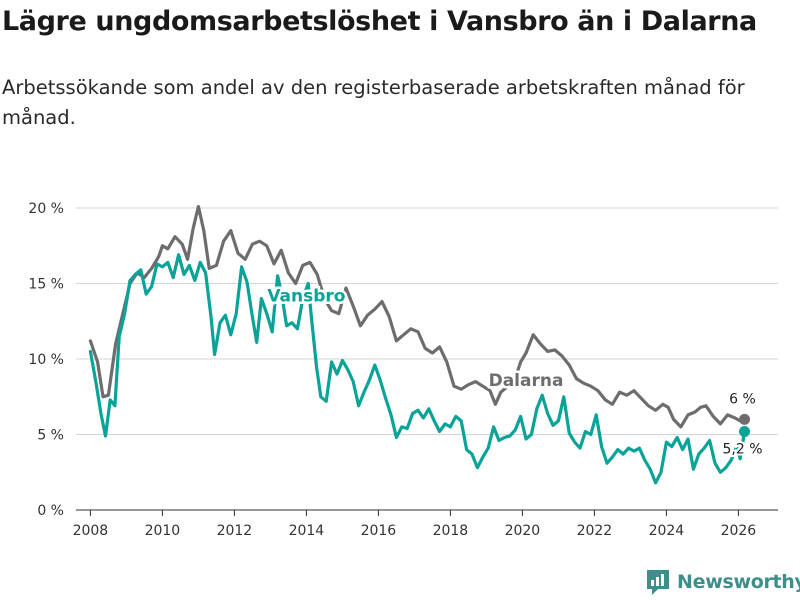 The image size is (800, 600). Describe the element at coordinates (50, 511) in the screenshot. I see `y-tick-label: 0 %` at that location.